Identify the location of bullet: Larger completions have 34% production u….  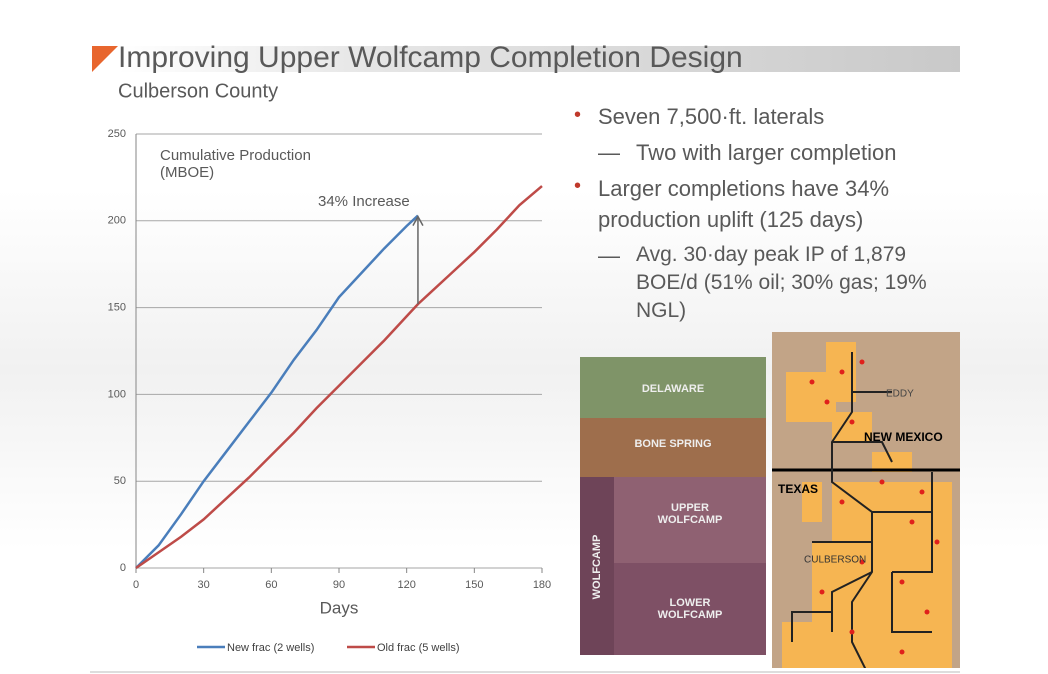
(744, 204).